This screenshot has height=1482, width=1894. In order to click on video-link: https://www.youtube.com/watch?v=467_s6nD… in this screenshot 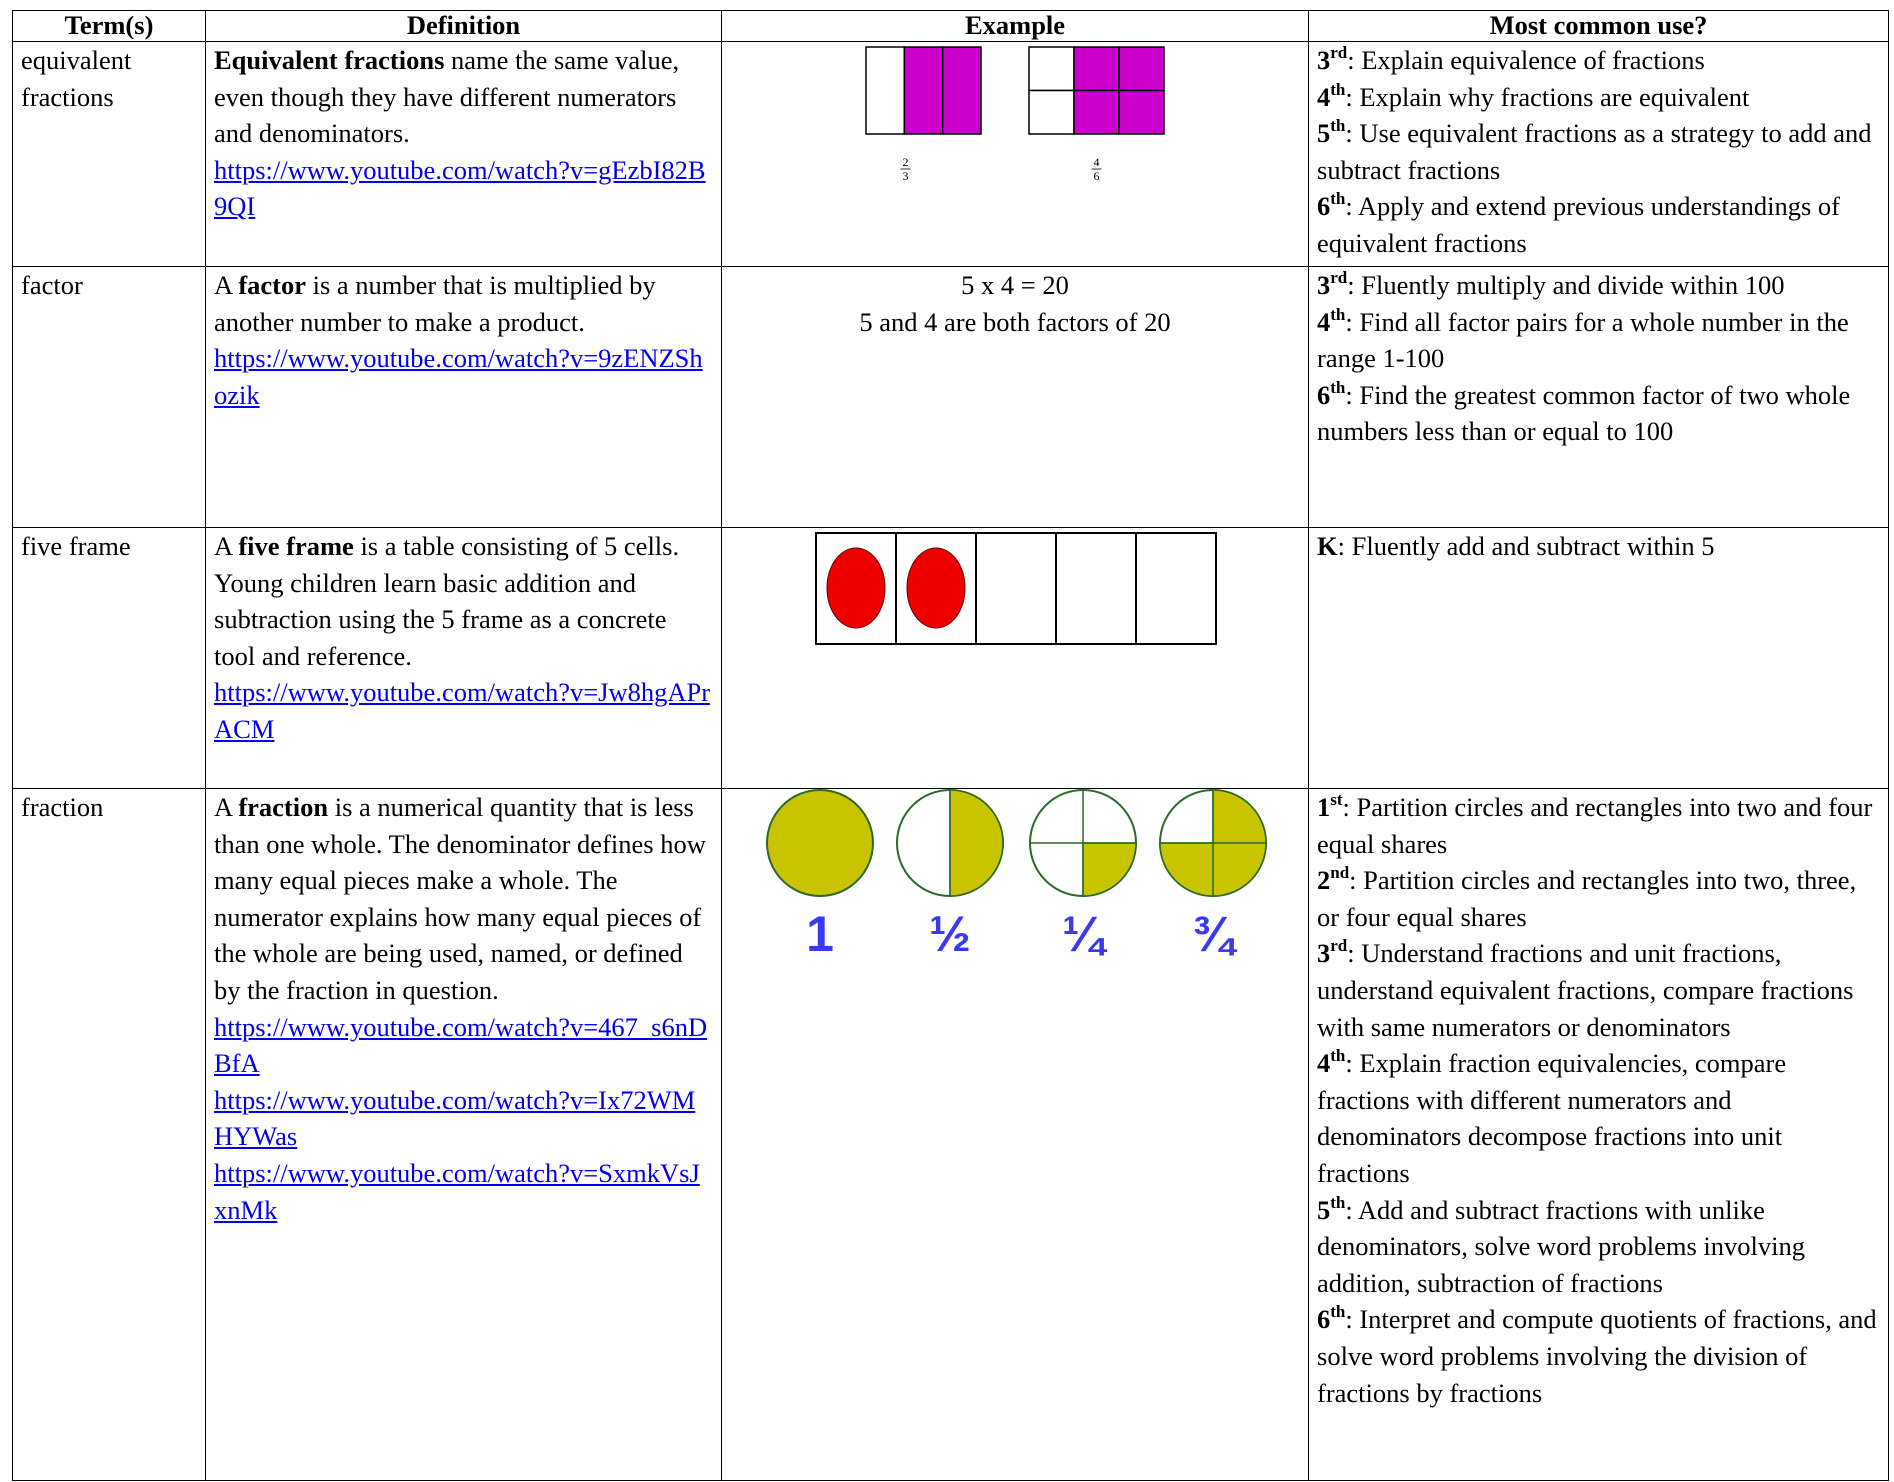, I will do `click(461, 1045)`.